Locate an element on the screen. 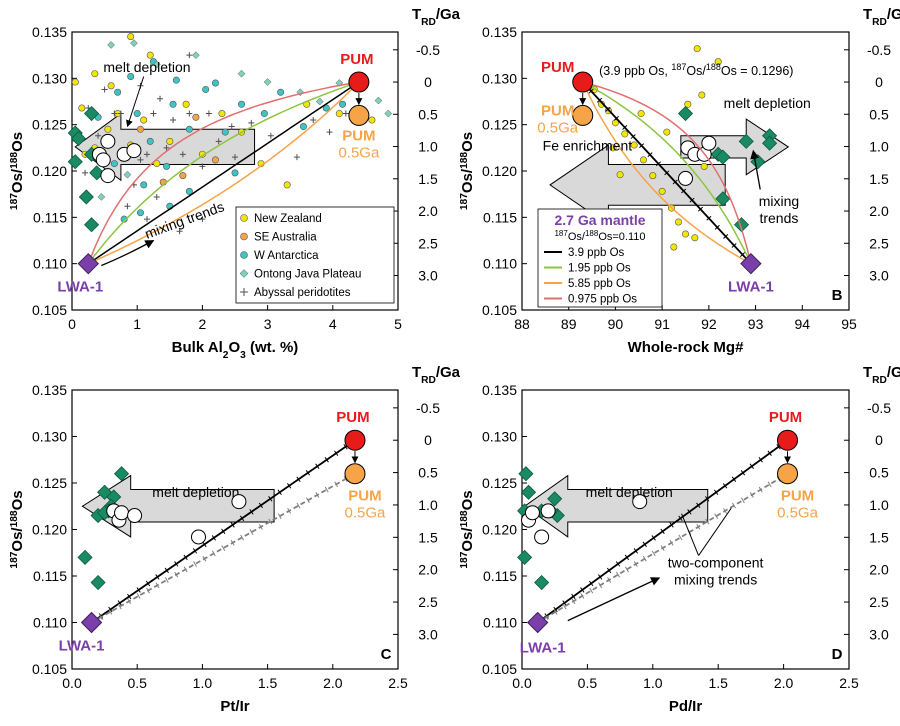 This screenshot has height=726, width=900. legend-entry: 5.85 ppb Os is located at coordinates (599, 284).